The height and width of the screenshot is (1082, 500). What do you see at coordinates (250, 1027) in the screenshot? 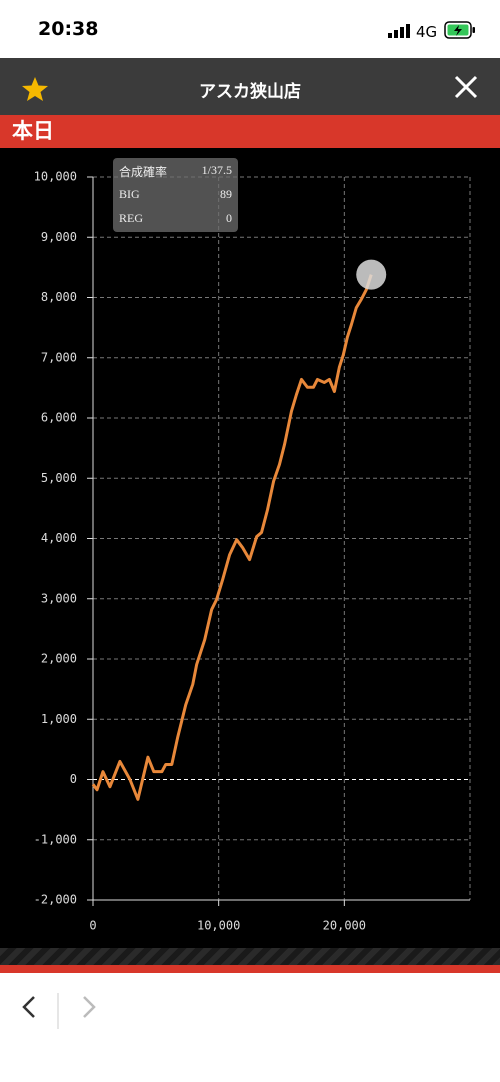
I see `browser-nav` at bounding box center [250, 1027].